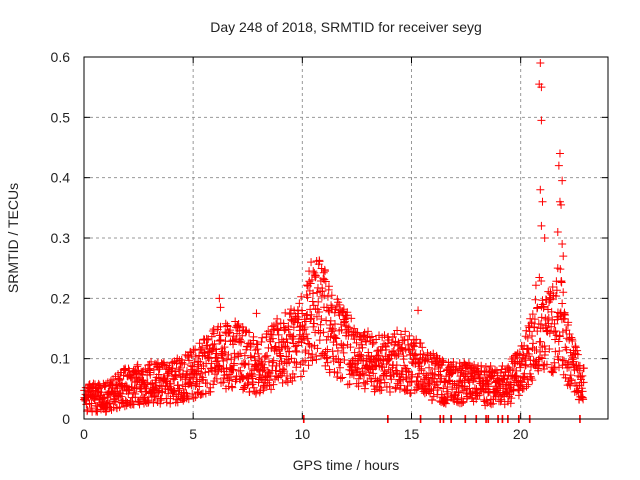 This screenshot has width=640, height=480. What do you see at coordinates (521, 434) in the screenshot?
I see `x-tick-label: 20` at bounding box center [521, 434].